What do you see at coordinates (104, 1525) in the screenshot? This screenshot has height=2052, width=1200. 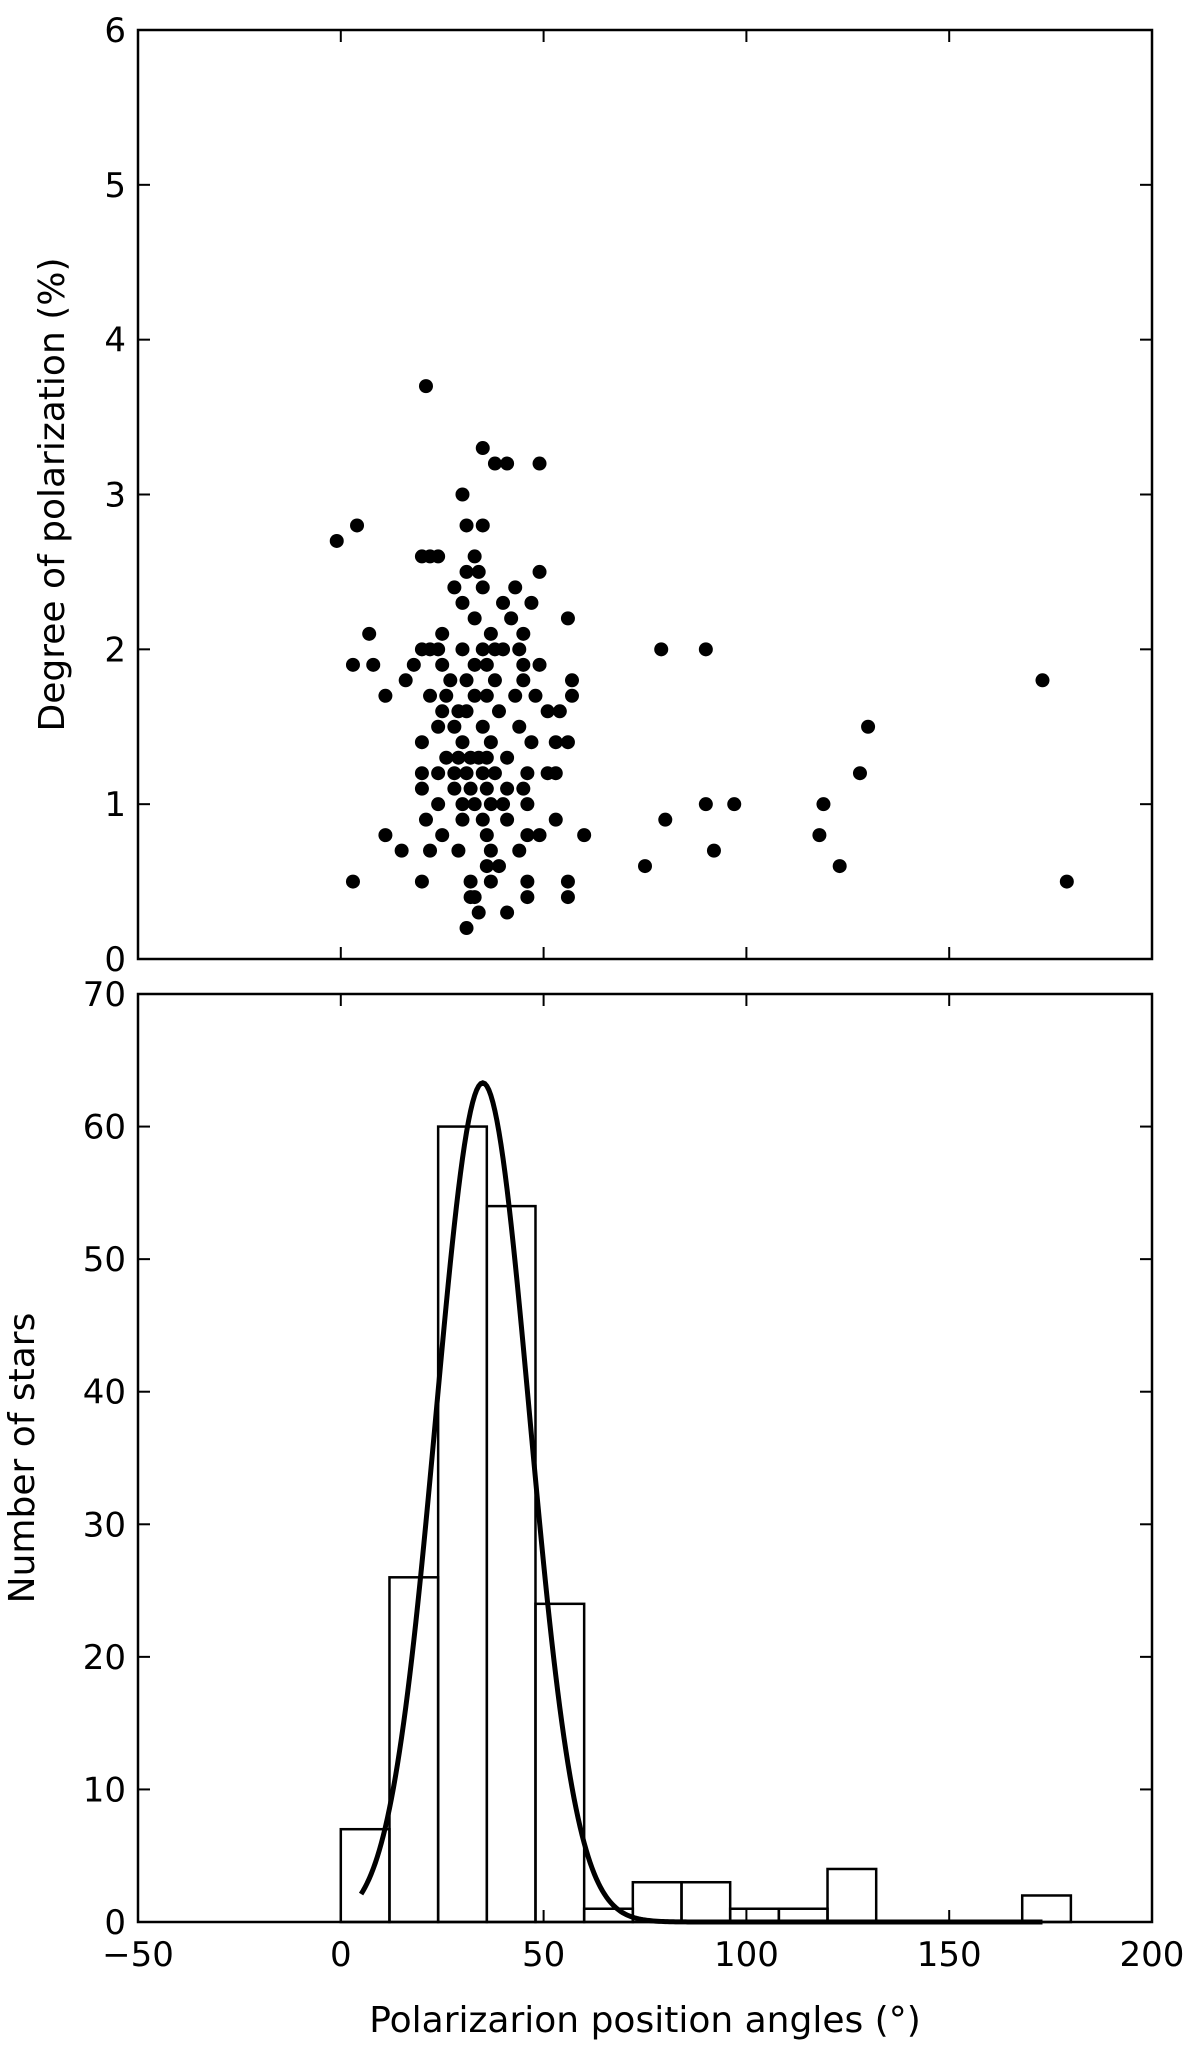 I see `y-tick-label: 30` at bounding box center [104, 1525].